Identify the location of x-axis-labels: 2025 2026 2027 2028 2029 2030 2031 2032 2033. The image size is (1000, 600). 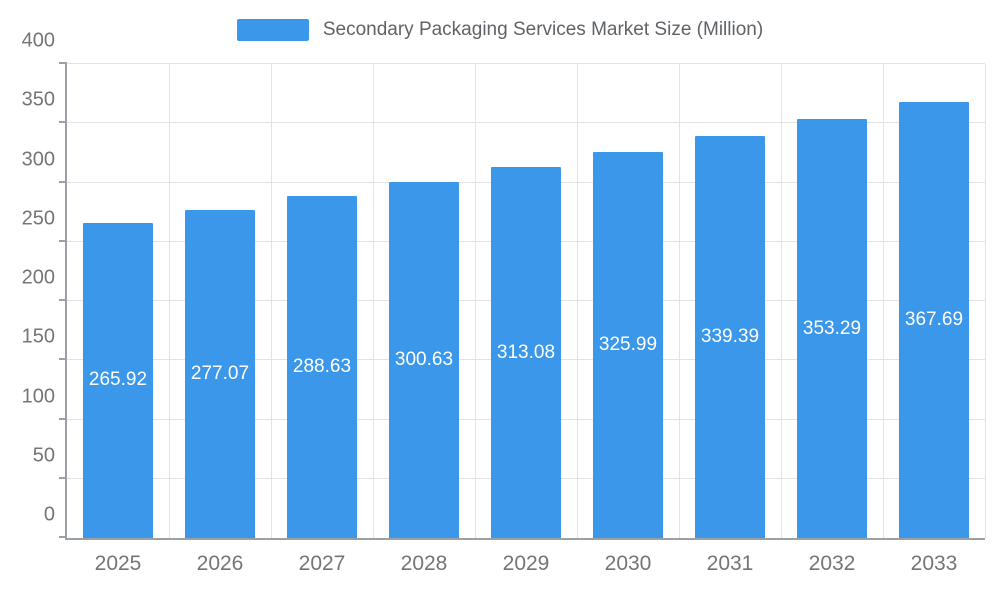
(526, 557).